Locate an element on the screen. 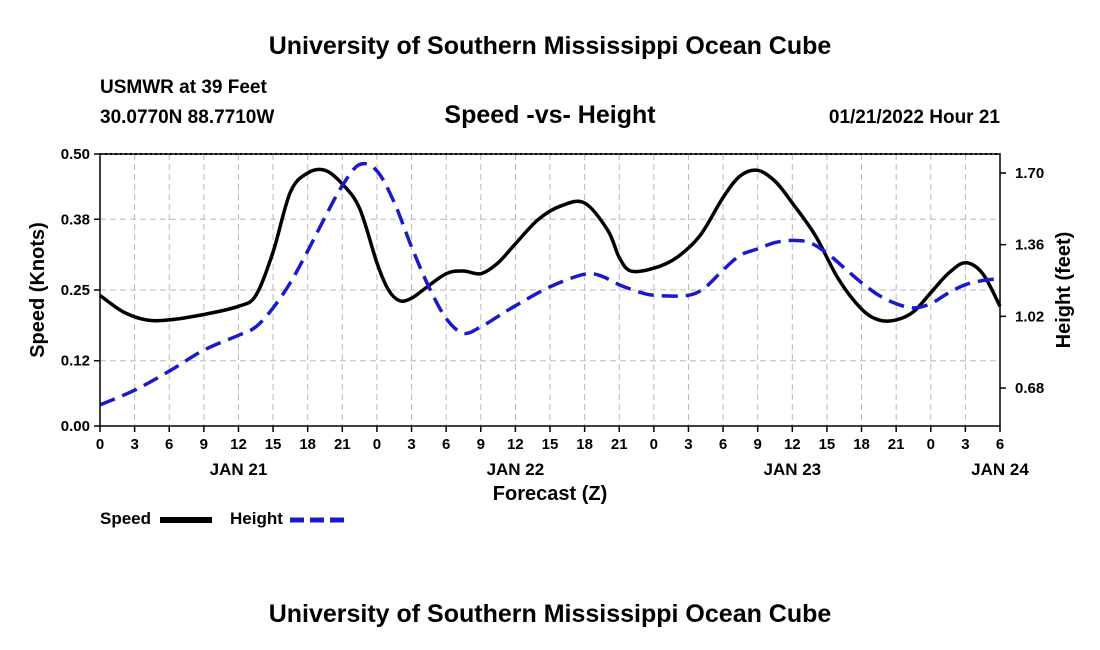 Image resolution: width=1100 pixels, height=650 pixels. station-name: USMWR at 39 Feet is located at coordinates (183, 87).